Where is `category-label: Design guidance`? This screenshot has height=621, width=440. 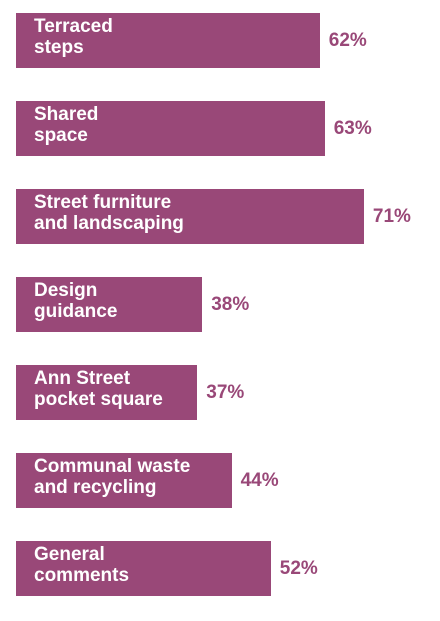
category-label: Design guidance is located at coordinates (76, 301).